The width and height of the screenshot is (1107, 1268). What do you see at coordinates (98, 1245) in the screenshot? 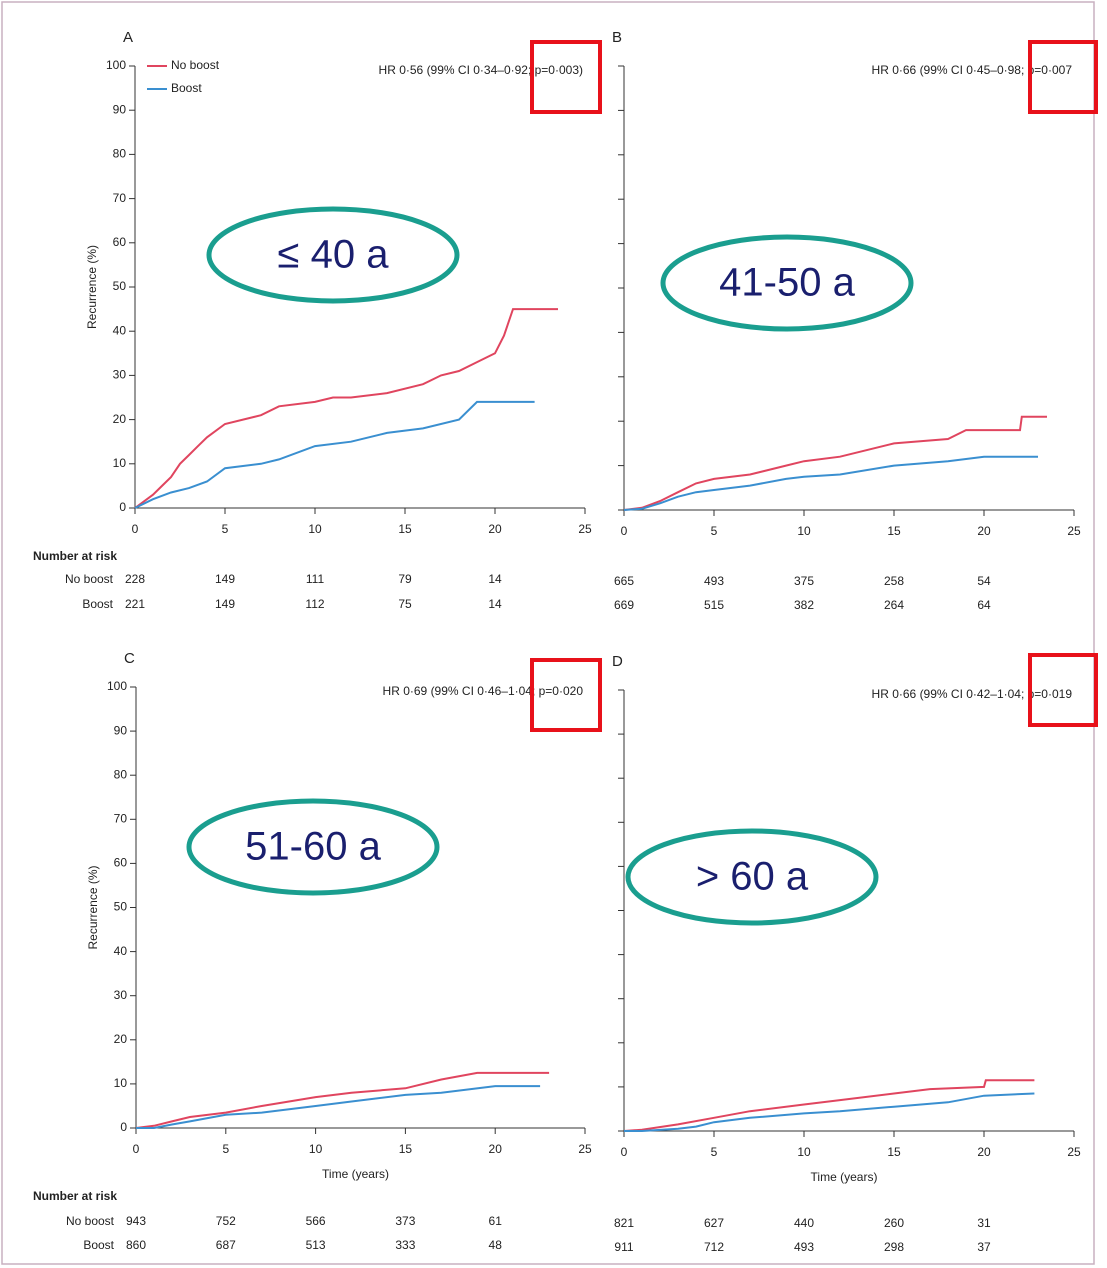
I see `risk-row-label: Boost` at bounding box center [98, 1245].